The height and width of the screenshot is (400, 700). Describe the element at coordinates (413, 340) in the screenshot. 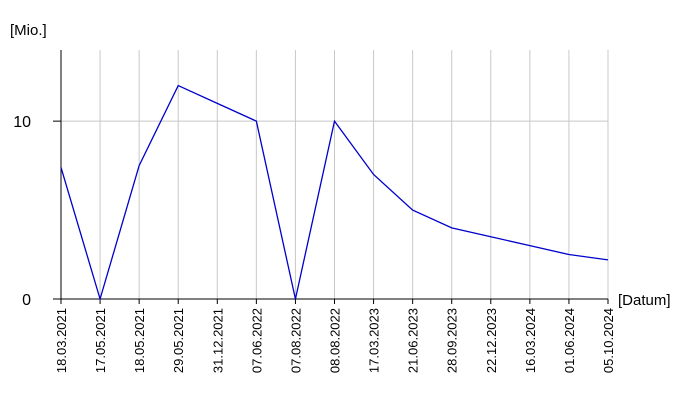

I see `x-tick-label: 21.06.2023` at that location.